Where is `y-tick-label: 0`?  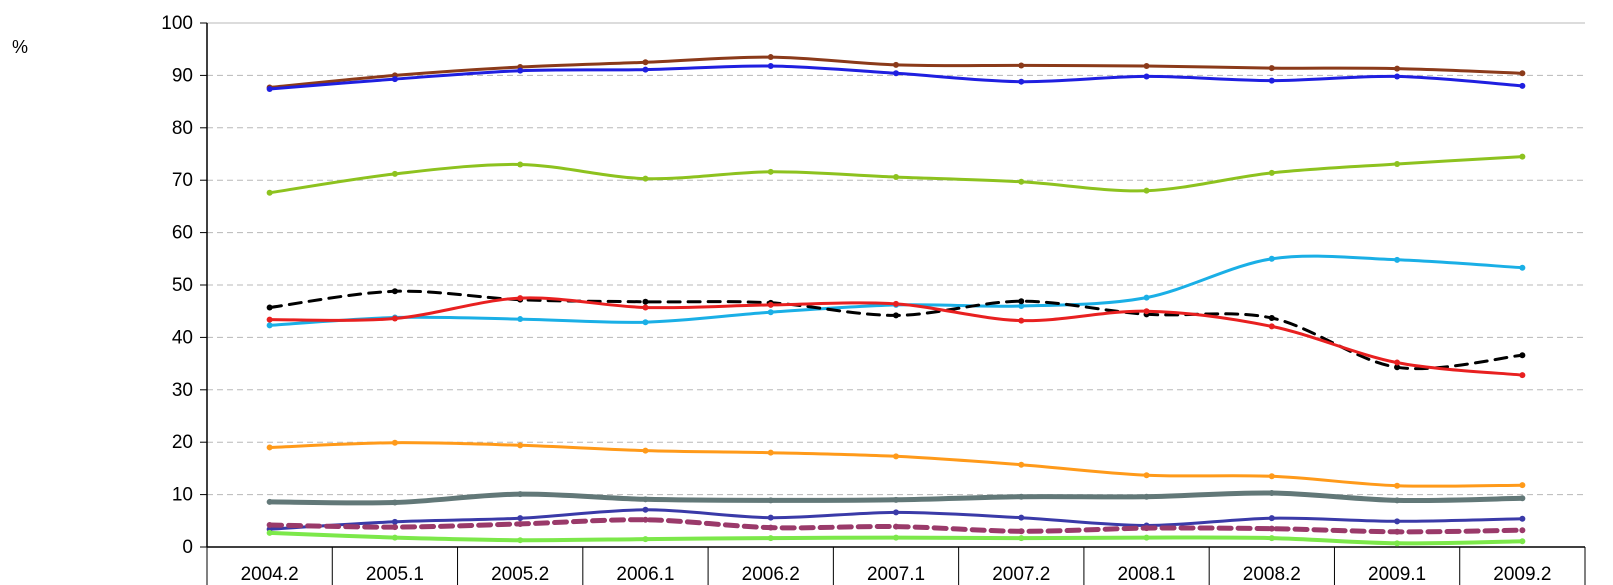
y-tick-label: 0 is located at coordinates (187, 547).